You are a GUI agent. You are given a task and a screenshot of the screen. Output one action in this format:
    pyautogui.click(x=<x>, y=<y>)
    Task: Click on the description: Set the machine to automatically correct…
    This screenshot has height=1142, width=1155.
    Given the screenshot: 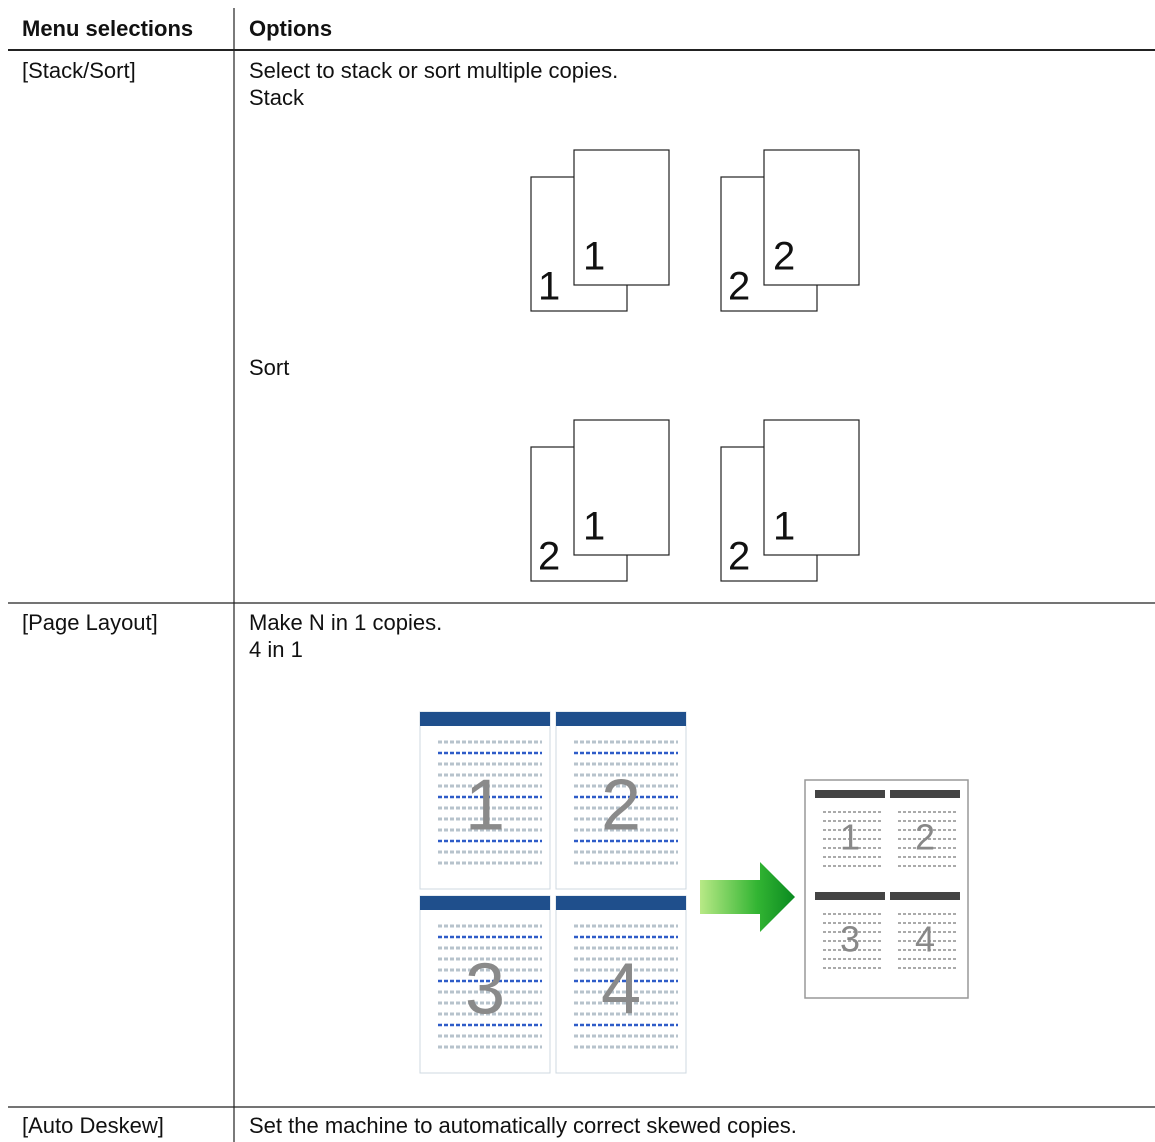 What is the action you would take?
    pyautogui.click(x=523, y=1125)
    